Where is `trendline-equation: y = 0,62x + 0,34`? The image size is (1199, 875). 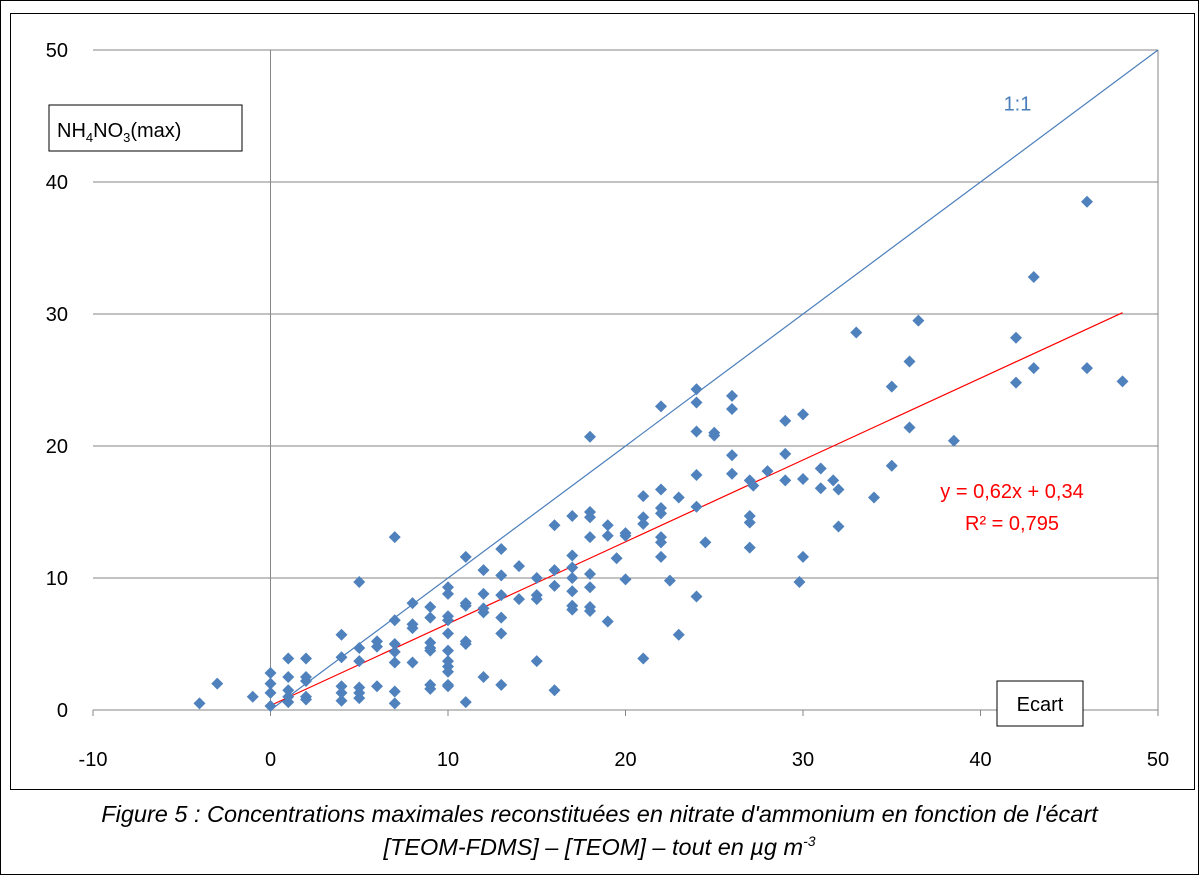 trendline-equation: y = 0,62x + 0,34 is located at coordinates (1011, 492).